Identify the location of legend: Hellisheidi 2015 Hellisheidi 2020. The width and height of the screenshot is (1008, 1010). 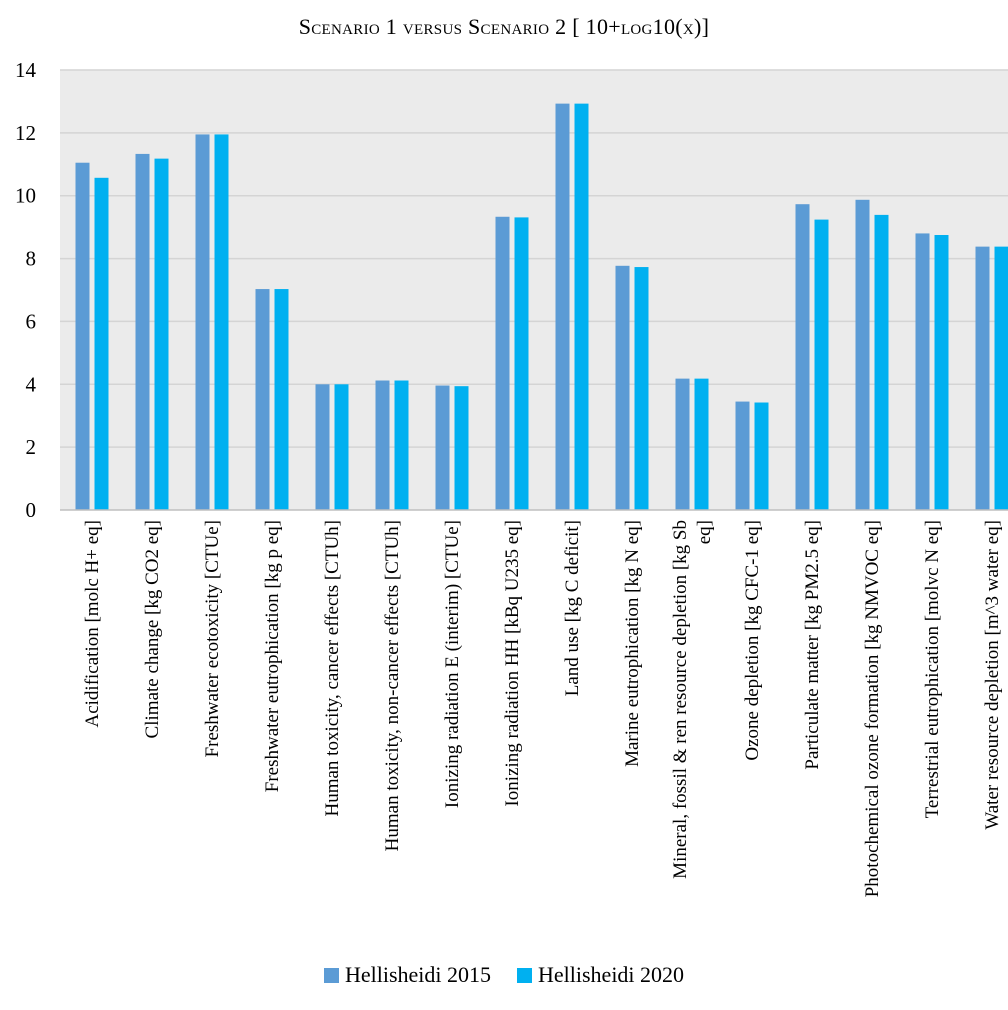
(504, 975).